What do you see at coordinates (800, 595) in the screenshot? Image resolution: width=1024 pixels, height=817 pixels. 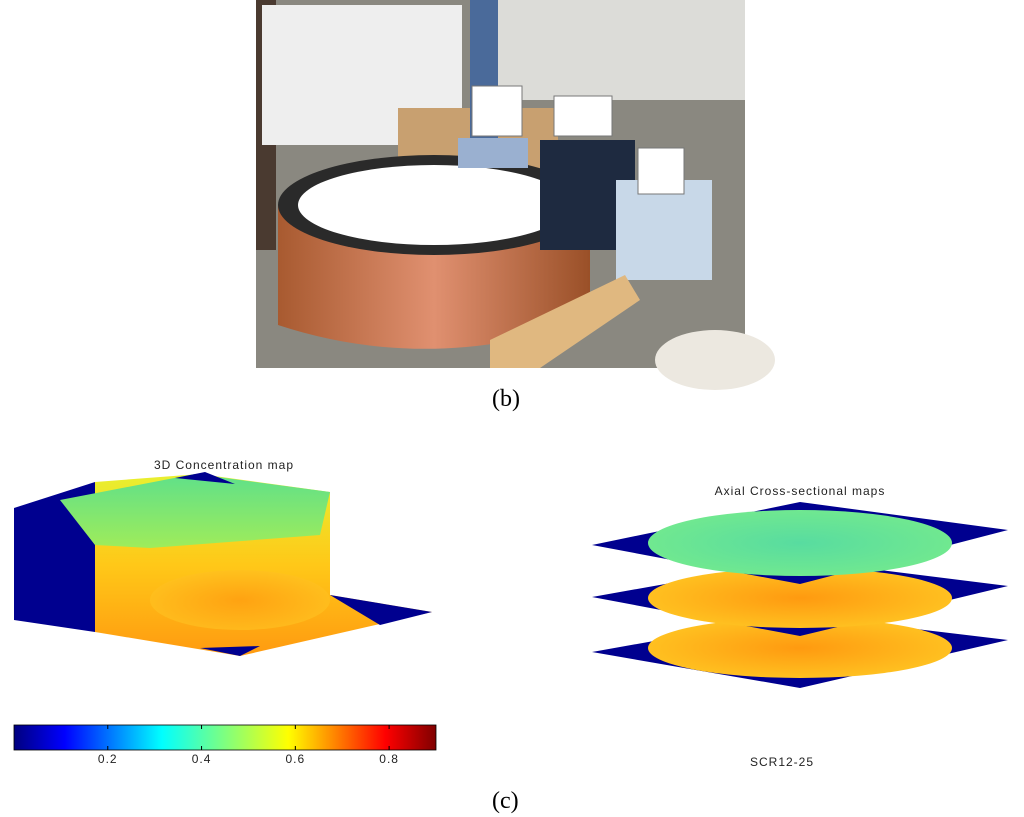 I see `axial-maps` at bounding box center [800, 595].